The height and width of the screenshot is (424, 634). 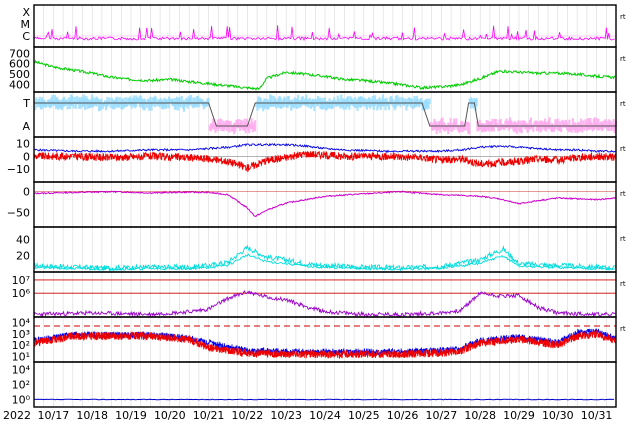 What do you see at coordinates (26, 12) in the screenshot?
I see `y-tick-label: X` at bounding box center [26, 12].